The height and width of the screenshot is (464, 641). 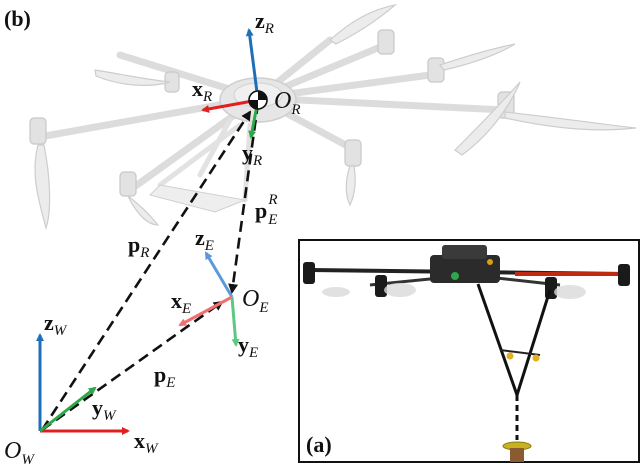 I want to click on robot-frame, so click(x=234, y=83).